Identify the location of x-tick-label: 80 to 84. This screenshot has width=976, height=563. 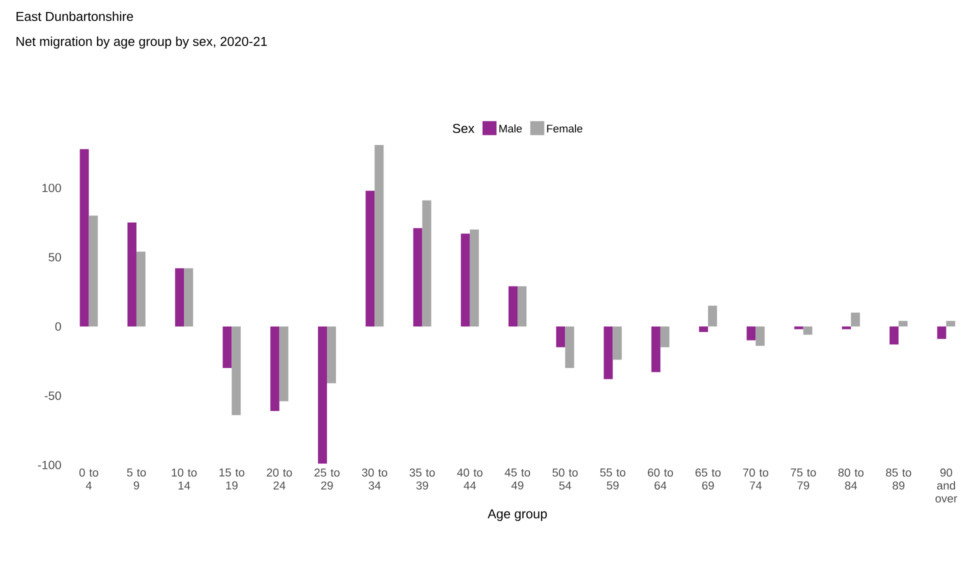
(851, 479).